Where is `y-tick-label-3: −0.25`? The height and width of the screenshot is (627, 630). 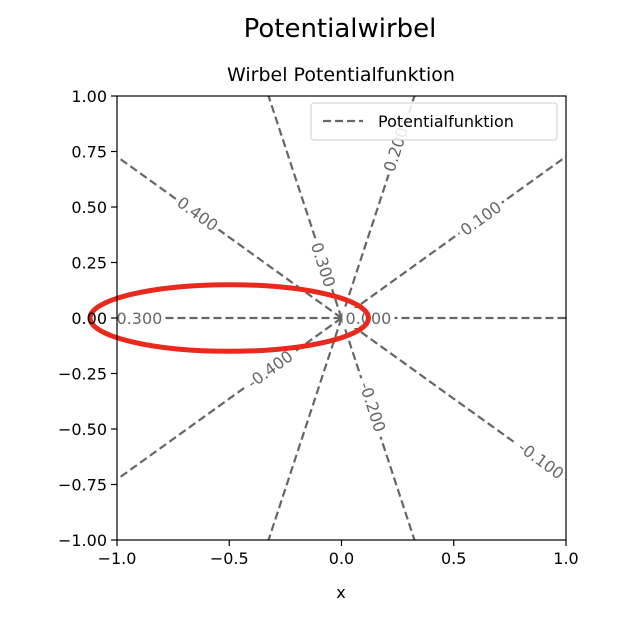 y-tick-label-3: −0.25 is located at coordinates (82, 374).